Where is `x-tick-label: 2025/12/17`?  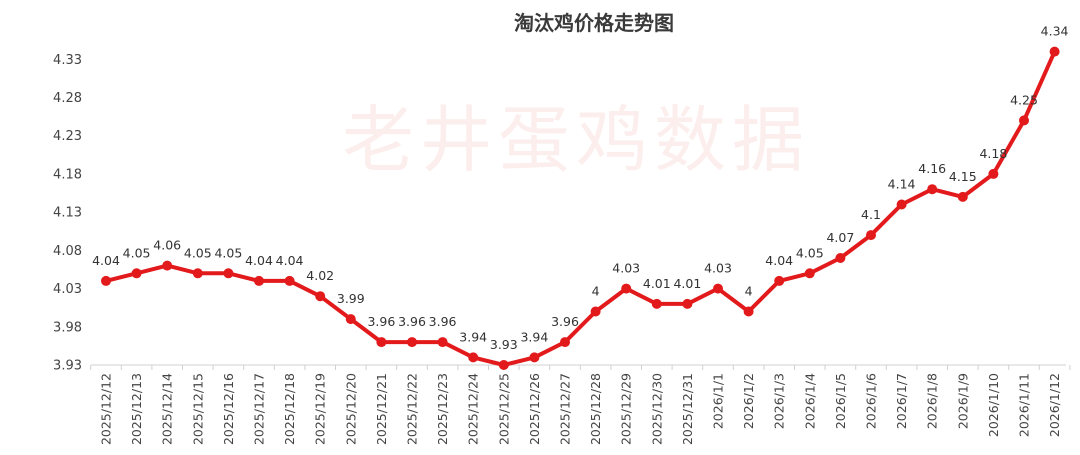
x-tick-label: 2025/12/17 is located at coordinates (259, 409).